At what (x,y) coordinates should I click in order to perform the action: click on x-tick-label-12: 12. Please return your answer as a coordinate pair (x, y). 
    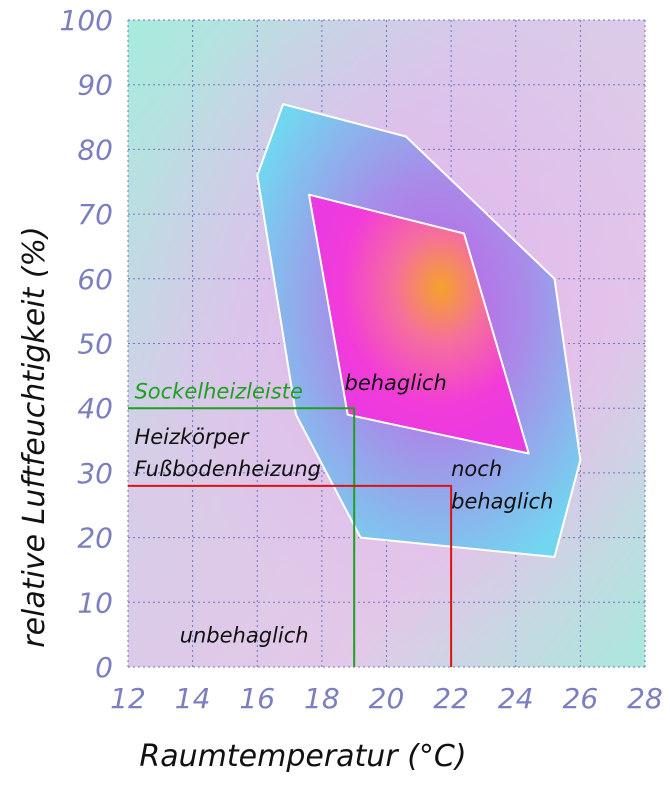
    Looking at the image, I should click on (128, 698).